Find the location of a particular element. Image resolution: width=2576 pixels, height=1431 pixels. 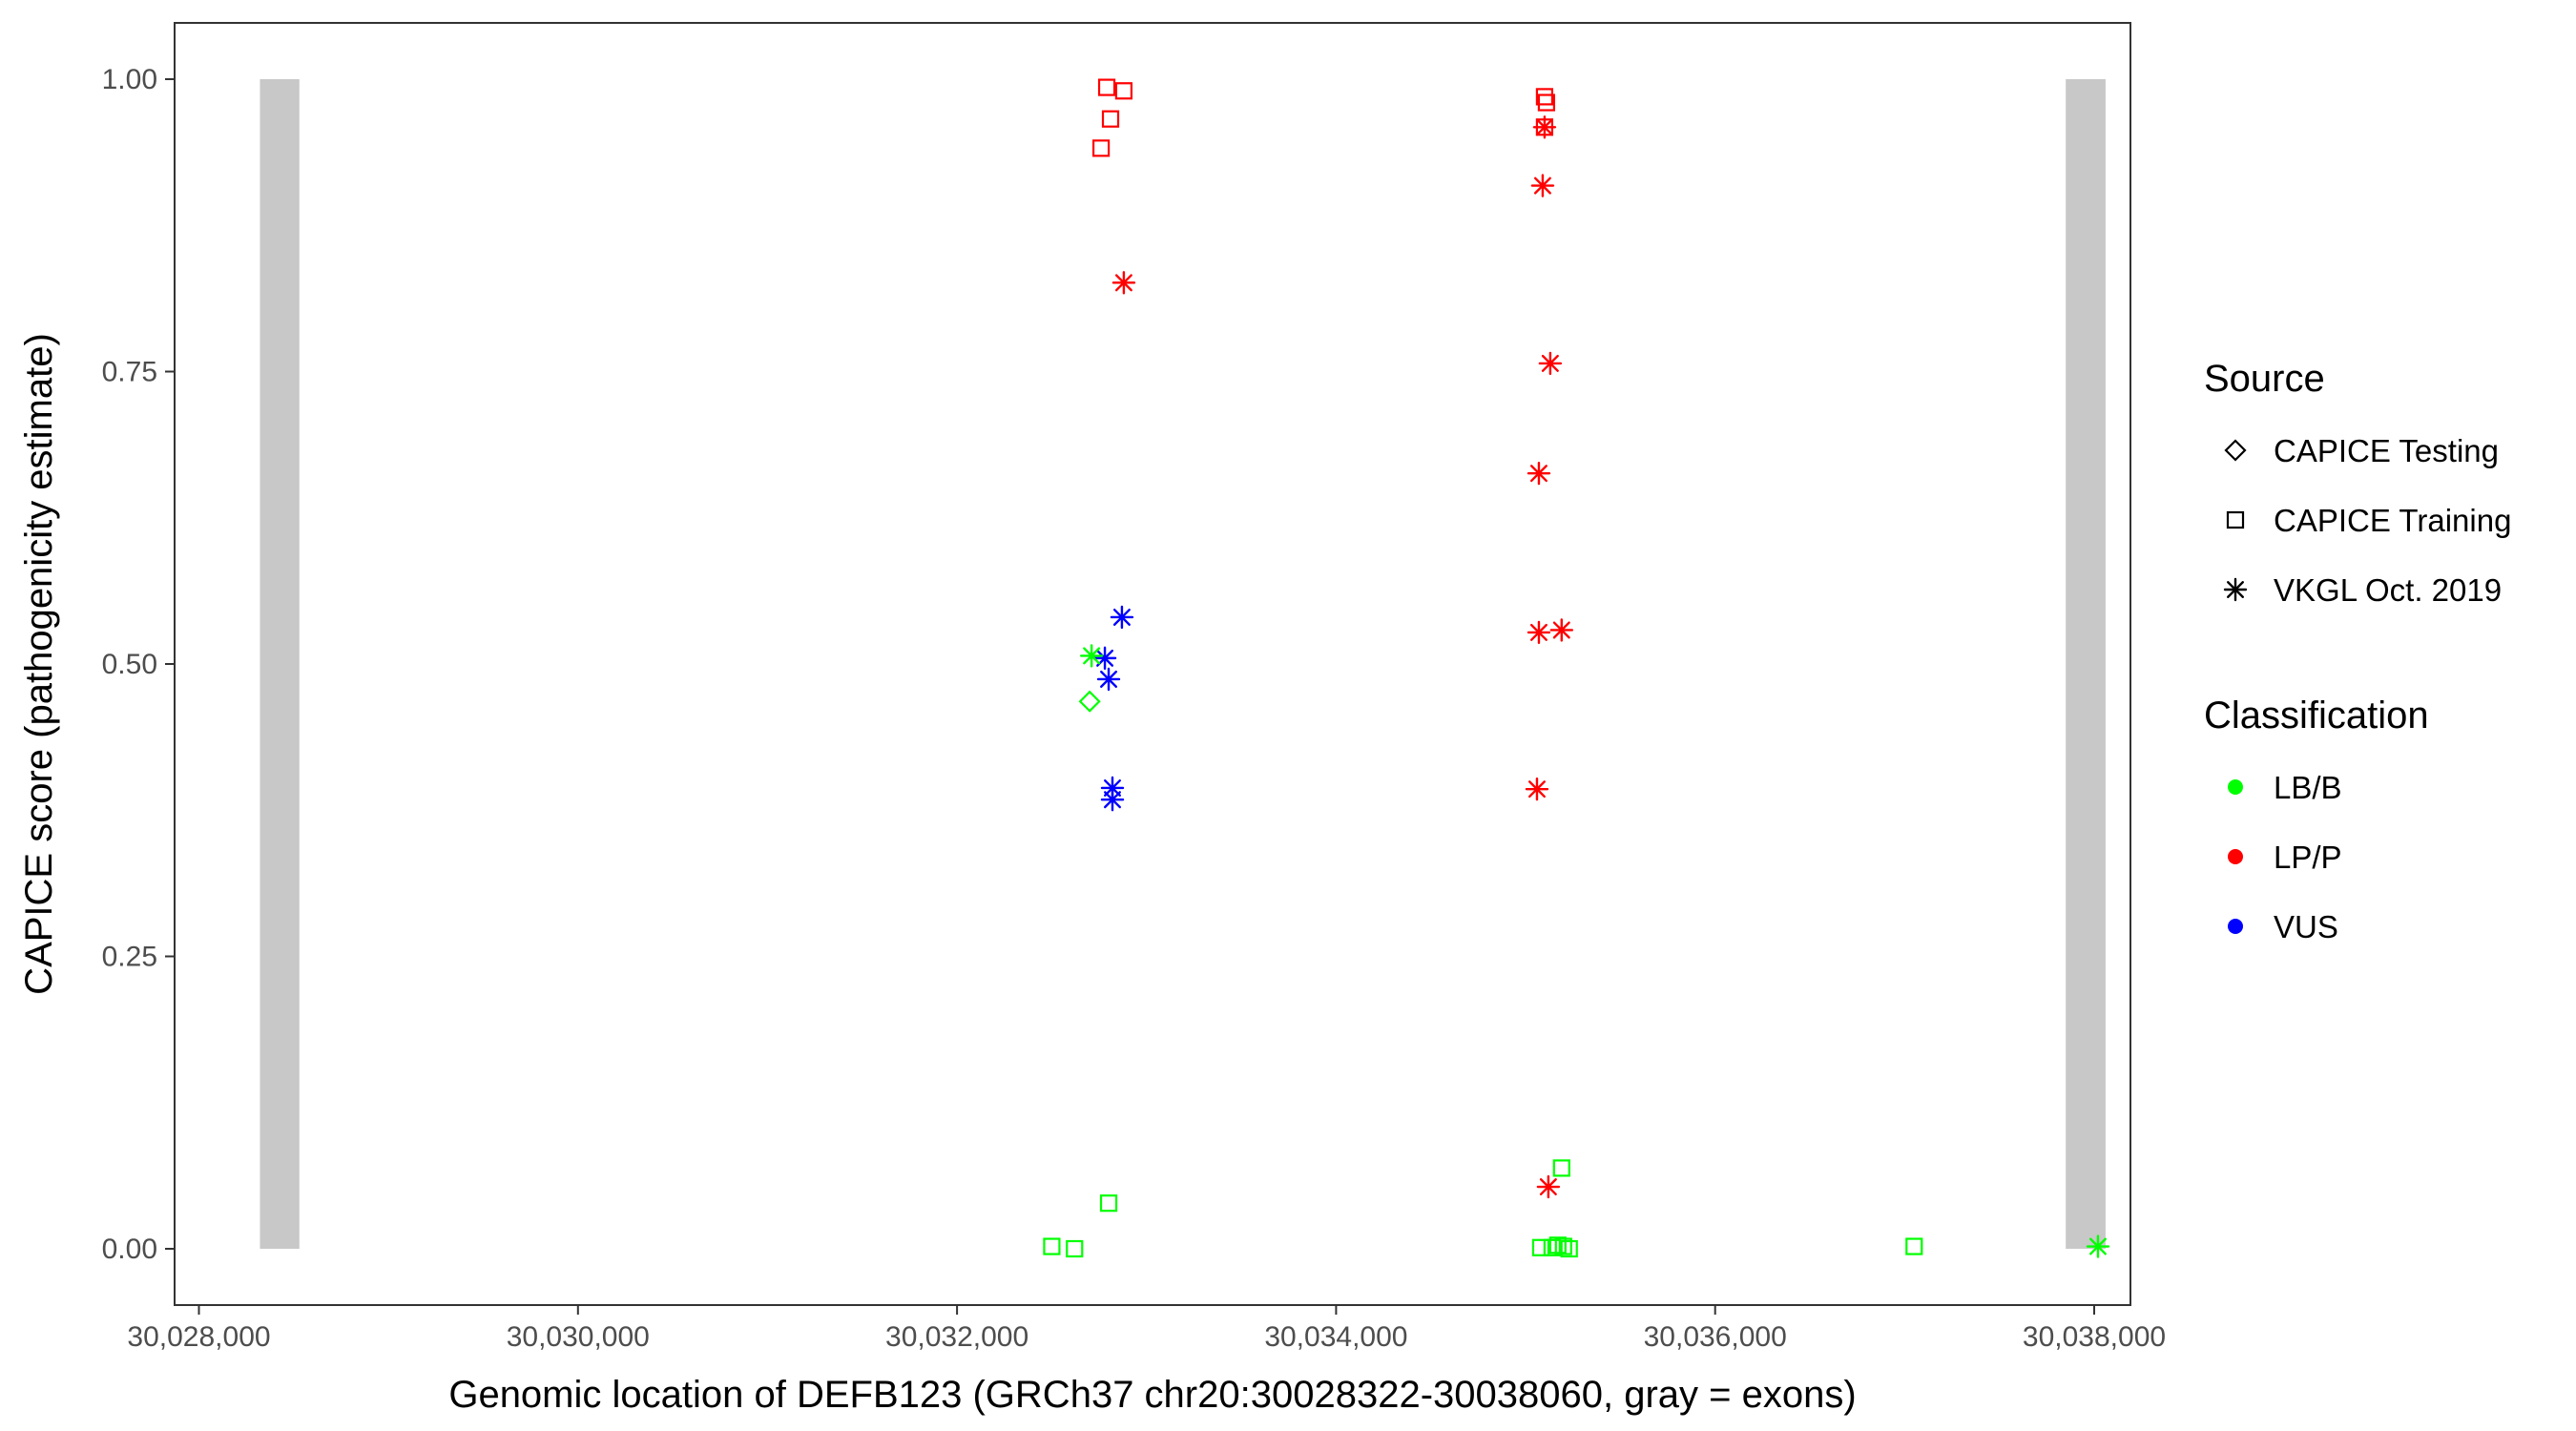

y-axis-title: CAPICE score (pathogenicity estimate) is located at coordinates (39, 664).